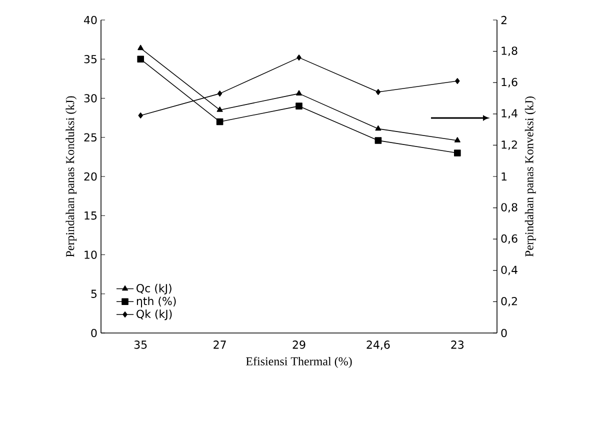 The height and width of the screenshot is (421, 599). What do you see at coordinates (140, 344) in the screenshot?
I see `x-tick-label: 35` at bounding box center [140, 344].